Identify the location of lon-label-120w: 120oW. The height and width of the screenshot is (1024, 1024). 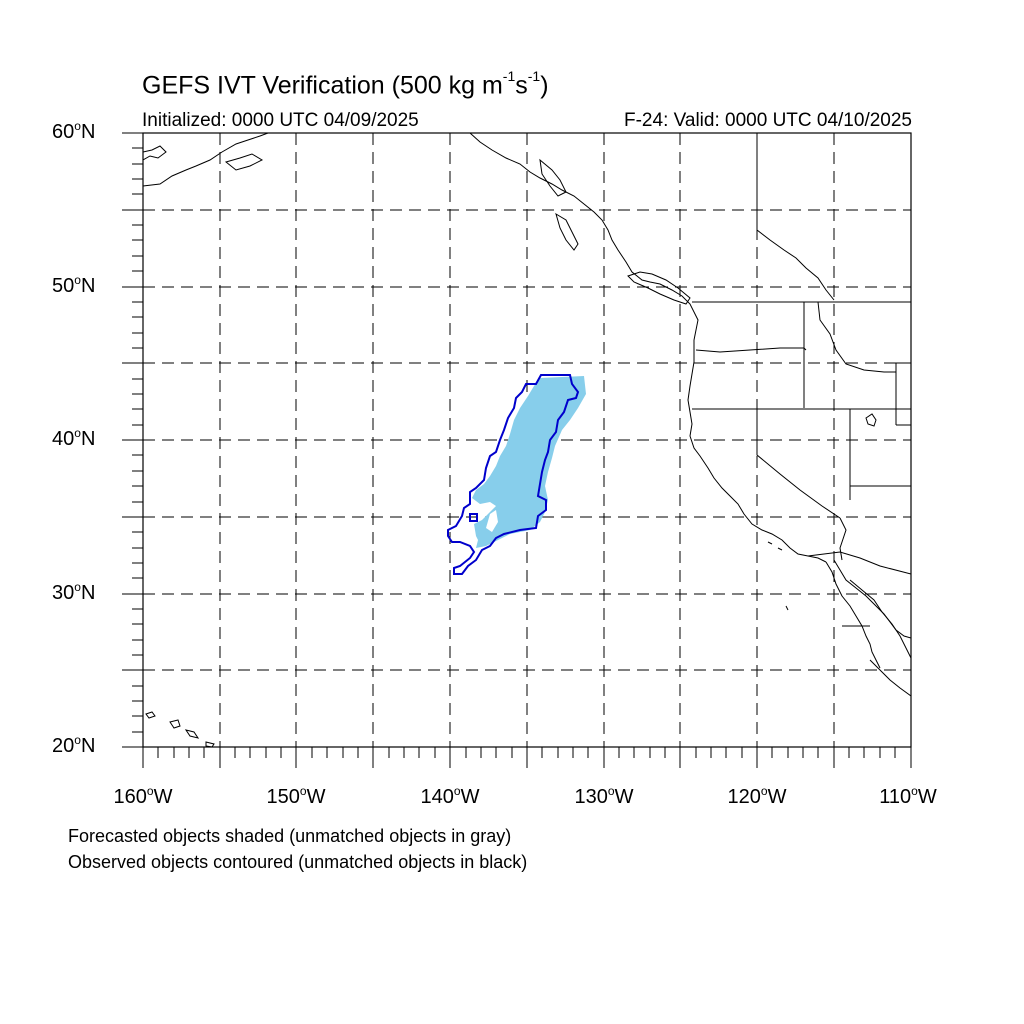
(757, 796).